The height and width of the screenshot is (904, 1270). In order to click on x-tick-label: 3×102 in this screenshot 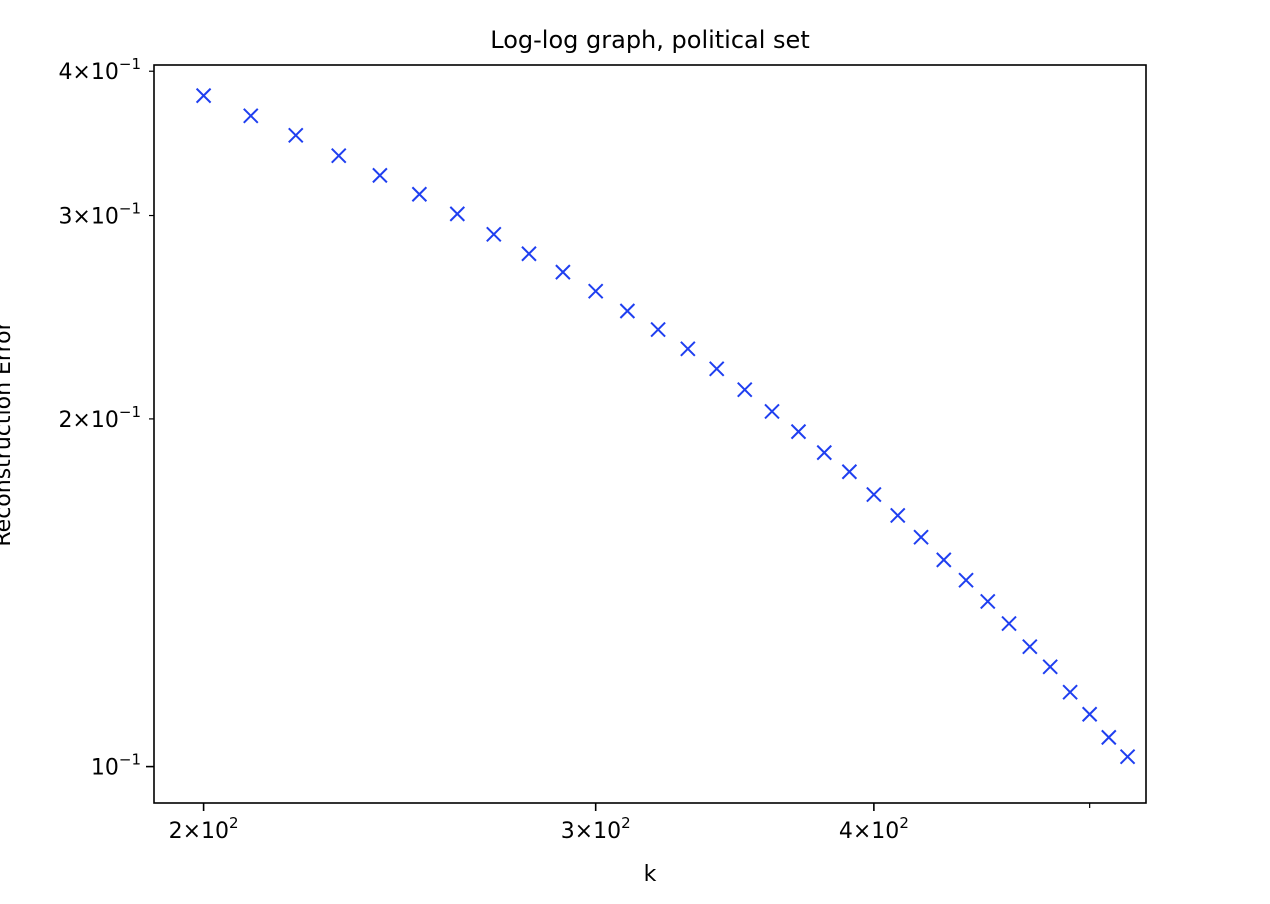, I will do `click(596, 829)`.